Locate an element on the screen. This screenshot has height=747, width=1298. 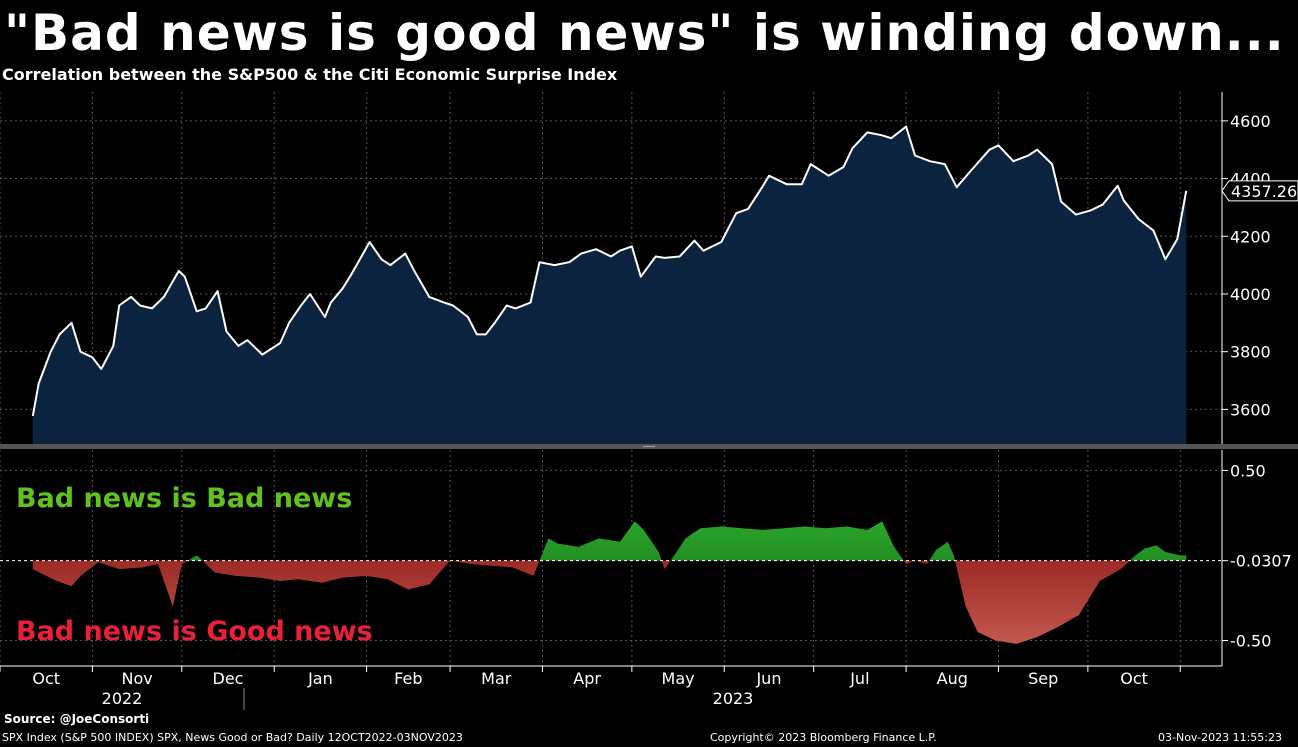
last-value-label: 4357.26 is located at coordinates (1264, 191).